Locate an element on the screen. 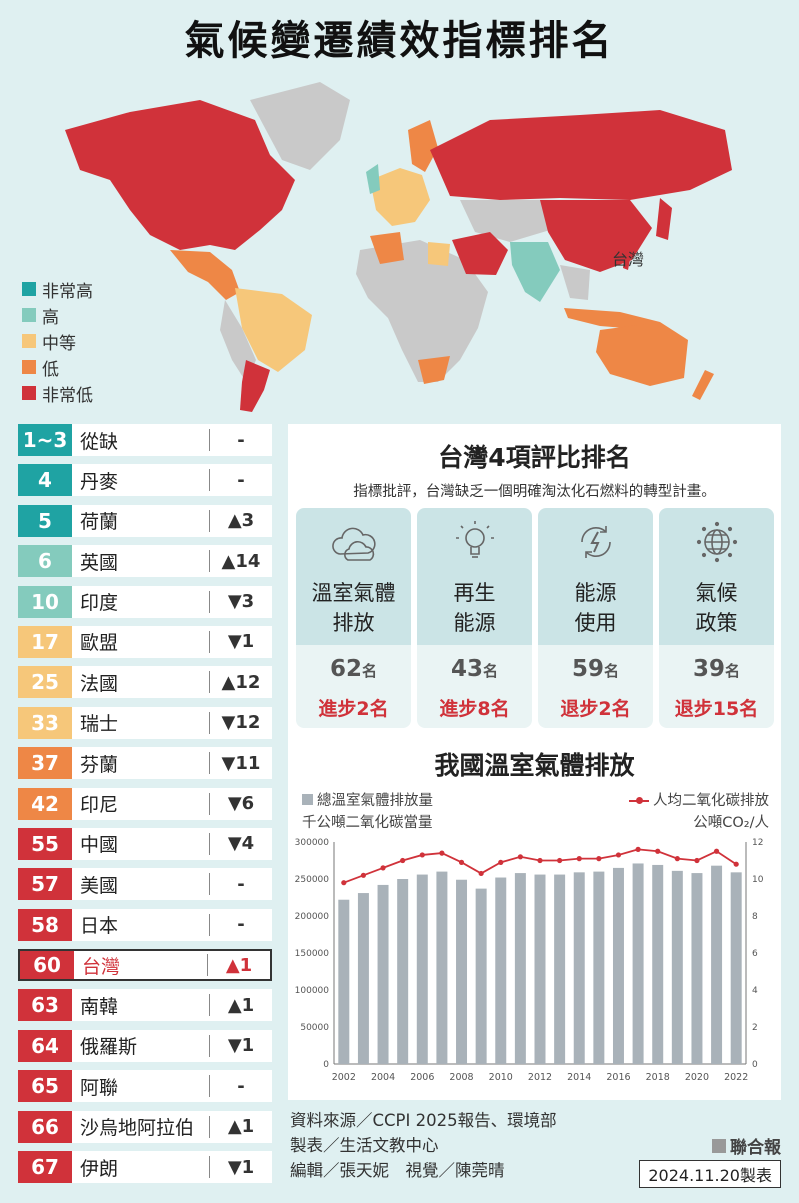 Image resolution: width=799 pixels, height=1203 pixels. card-label-line1: 能源 is located at coordinates (595, 593).